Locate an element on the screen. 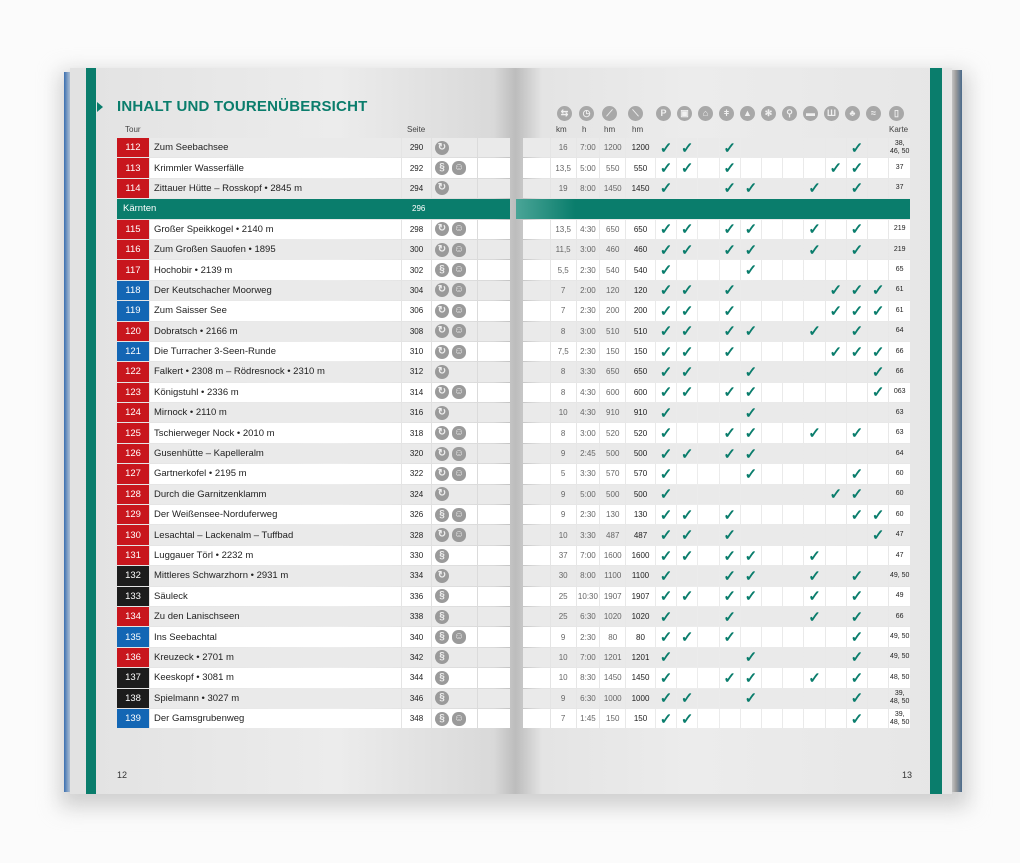  descent-hm: 520 is located at coordinates (640, 433).